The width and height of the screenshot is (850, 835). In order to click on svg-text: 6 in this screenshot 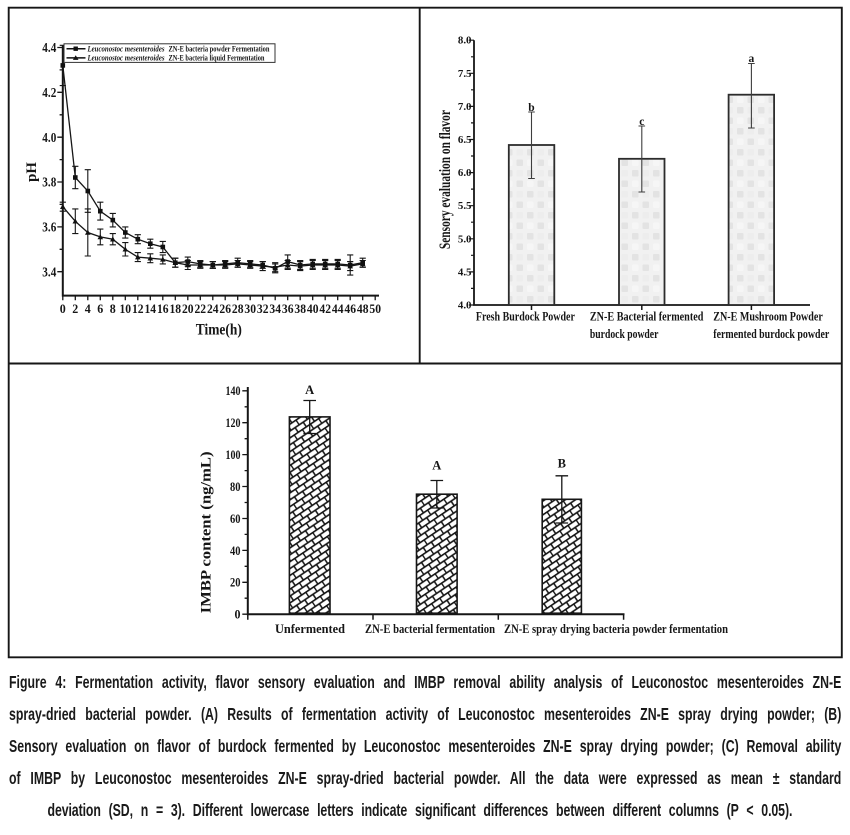, I will do `click(100, 309)`.